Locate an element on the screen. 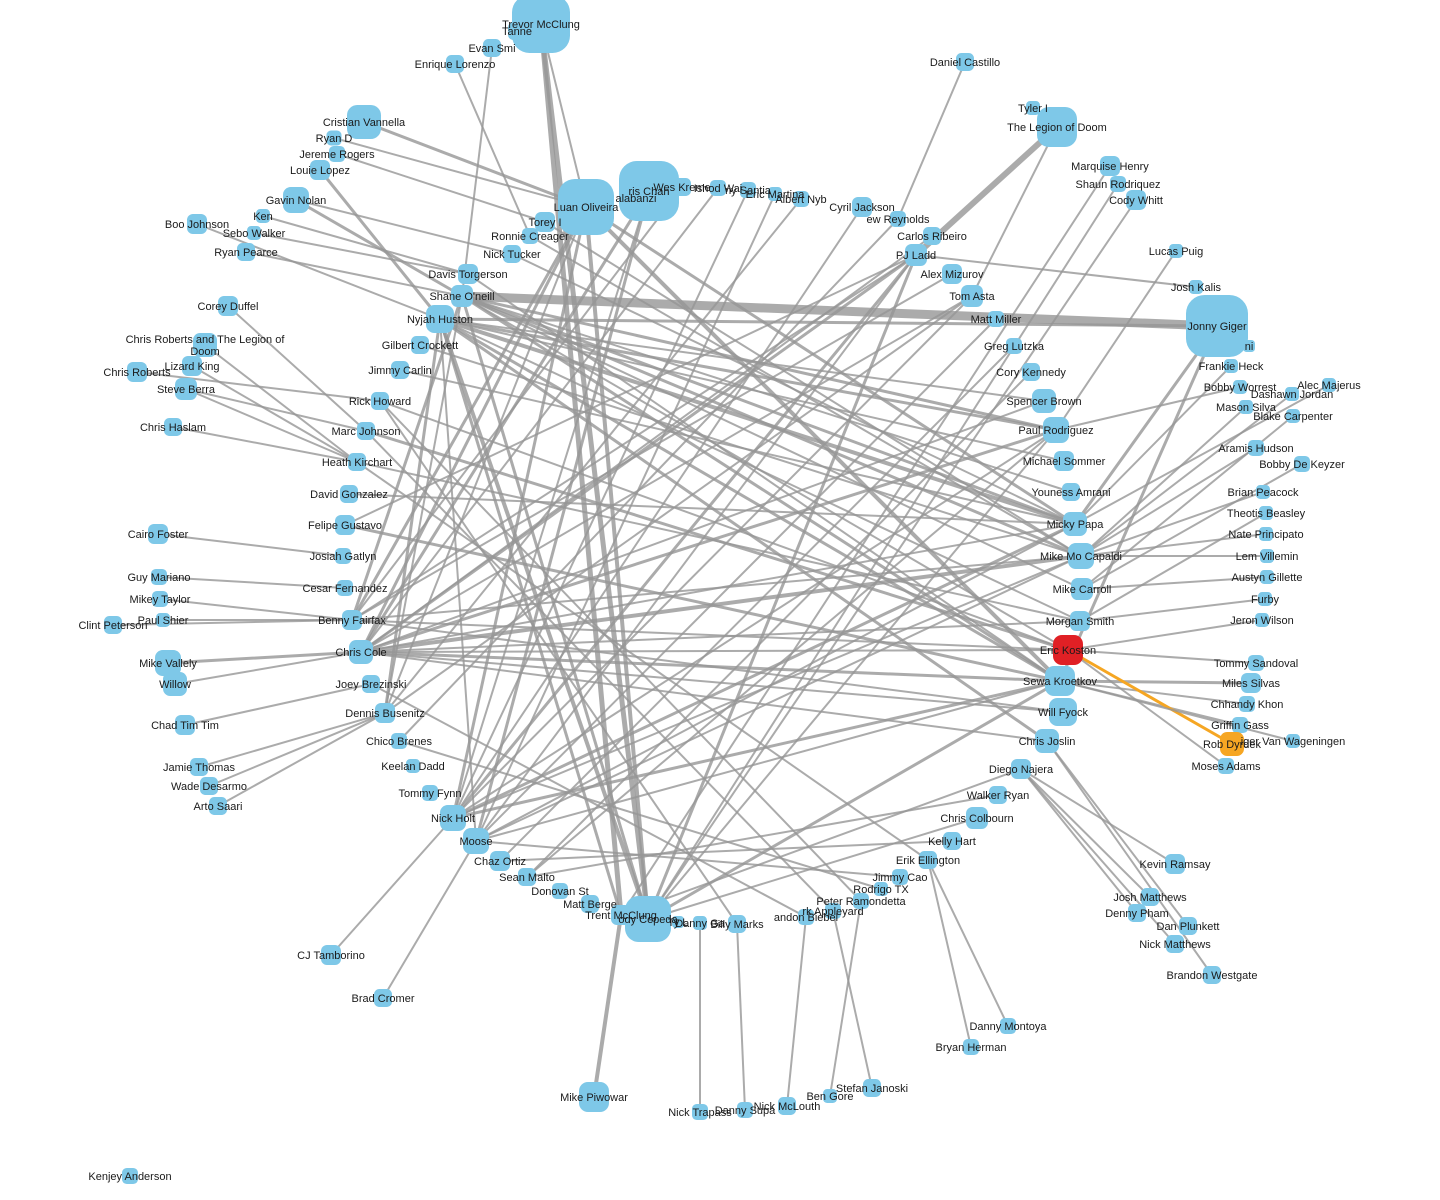 The height and width of the screenshot is (1200, 1440). graph-node-benny-fairfax is located at coordinates (352, 620).